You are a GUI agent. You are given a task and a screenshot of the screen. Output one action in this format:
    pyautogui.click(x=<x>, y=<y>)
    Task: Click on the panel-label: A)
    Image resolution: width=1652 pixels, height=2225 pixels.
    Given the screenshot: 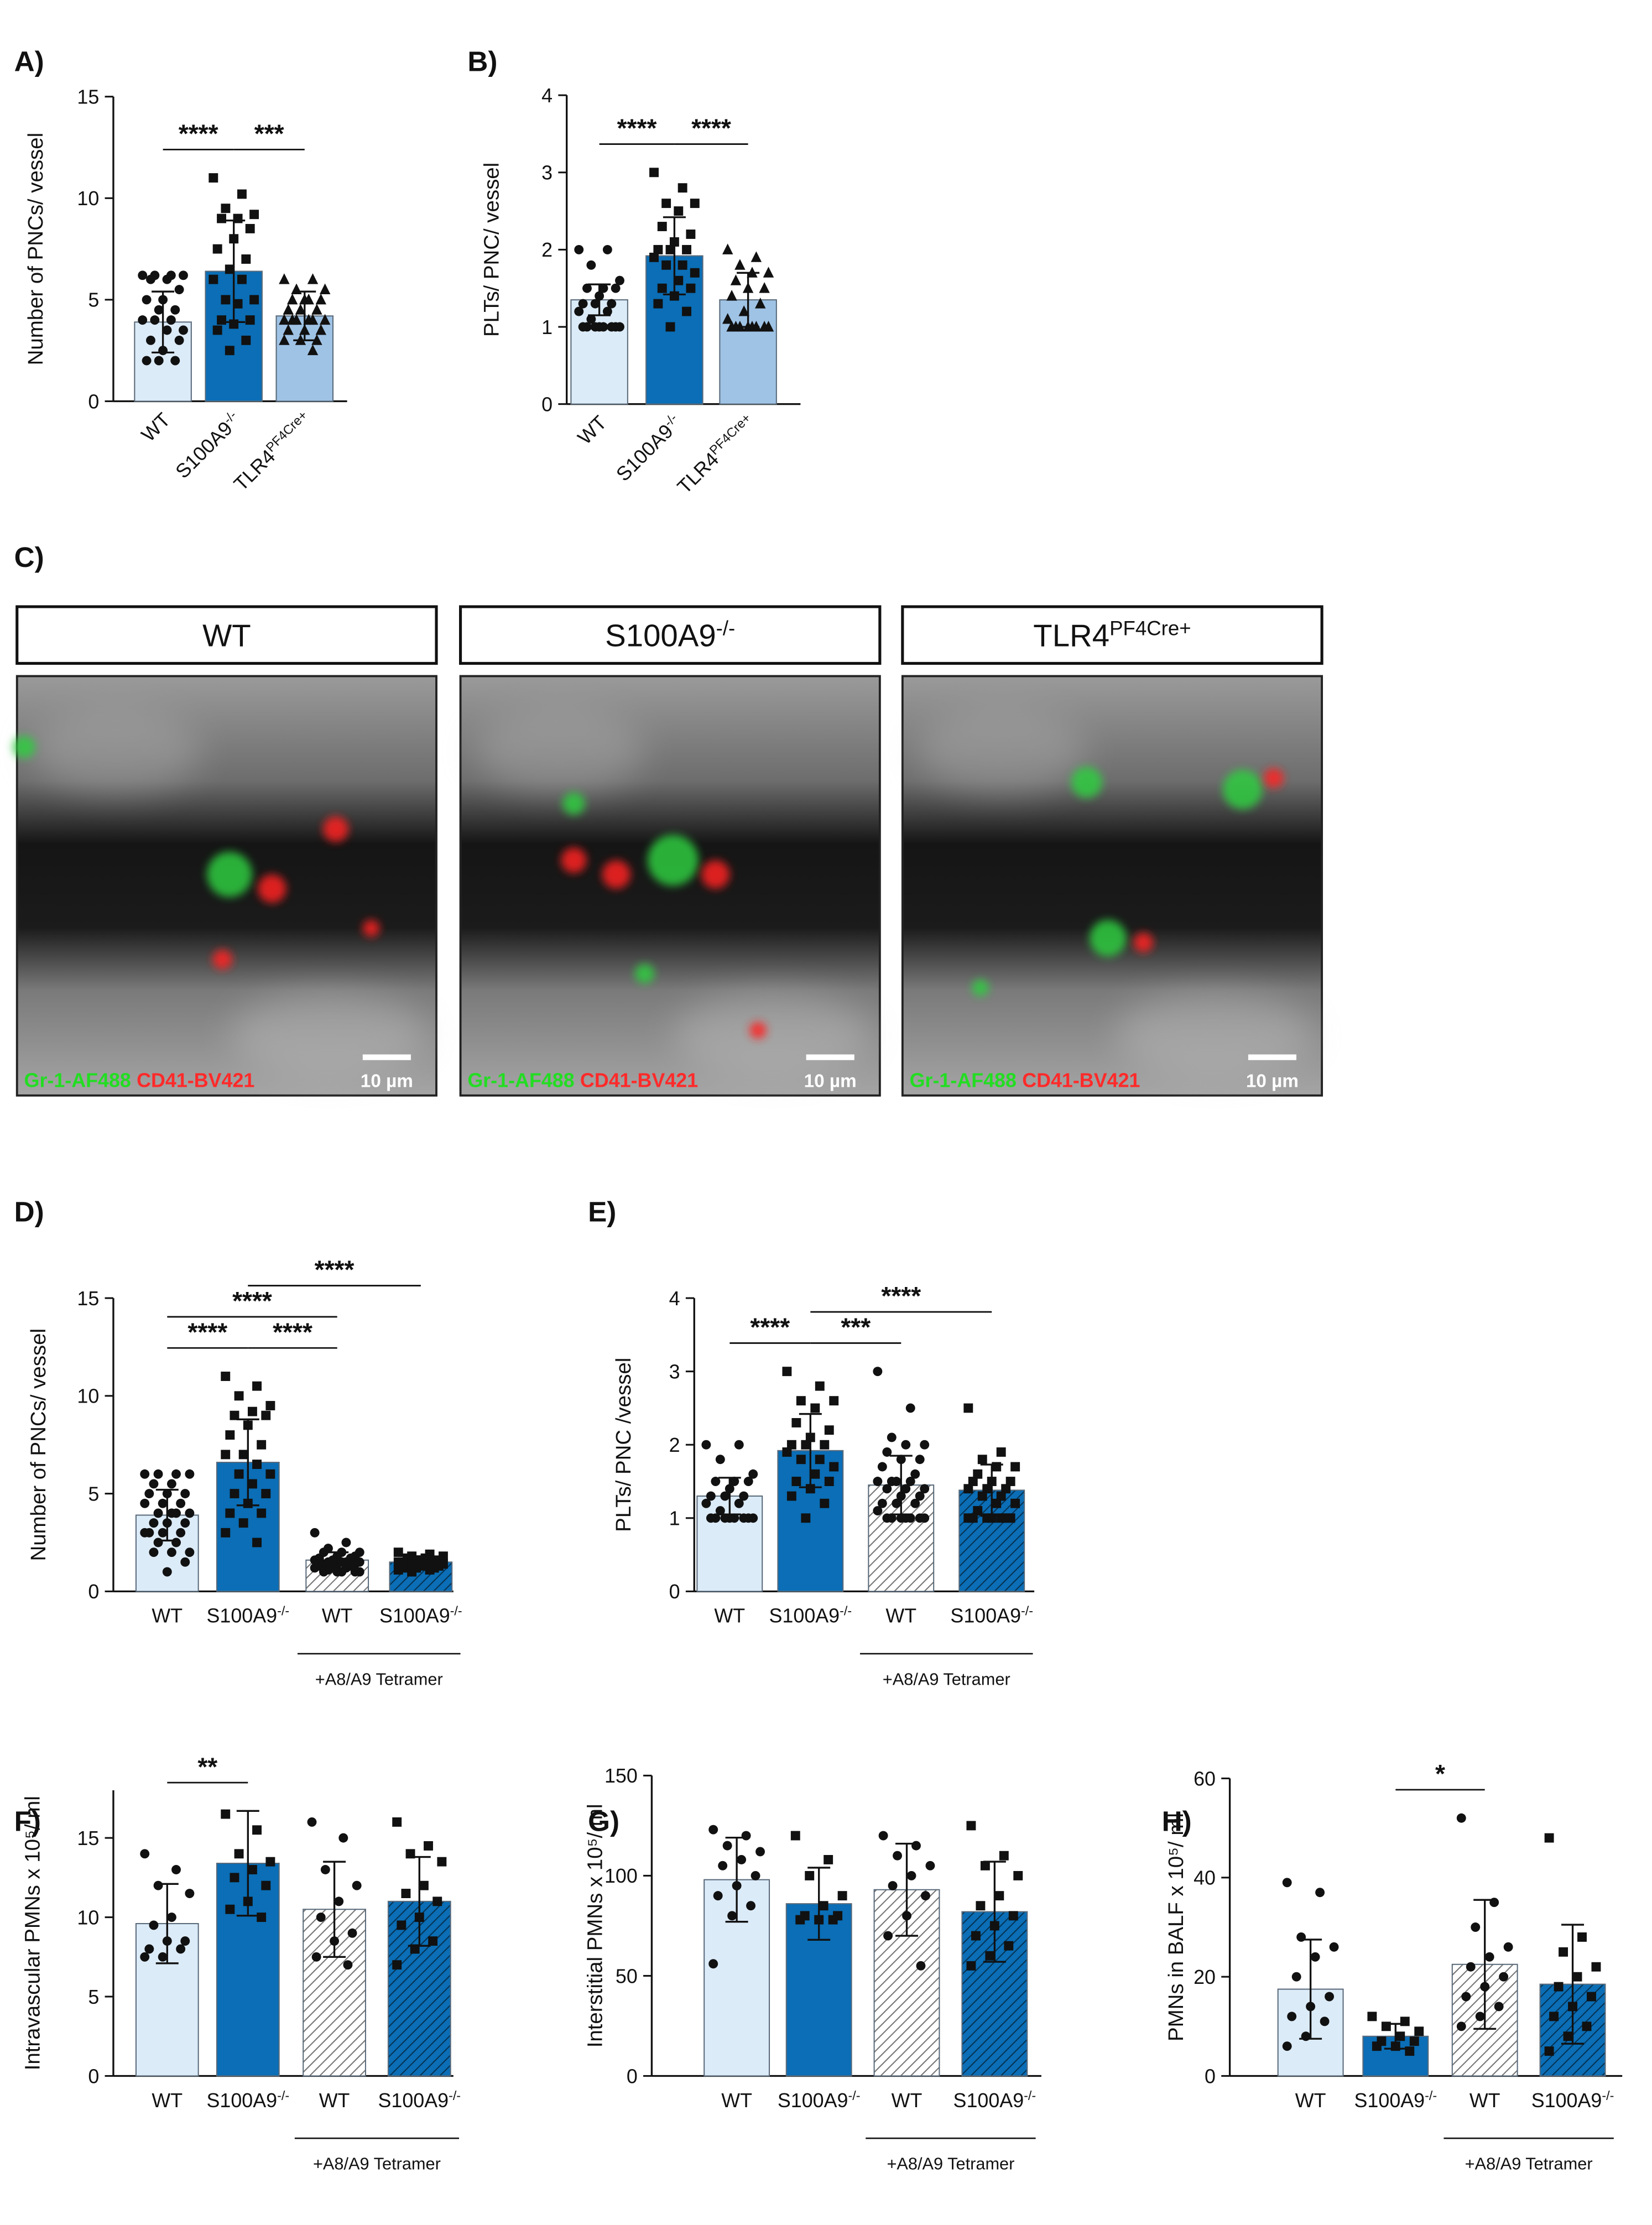 What is the action you would take?
    pyautogui.click(x=29, y=61)
    